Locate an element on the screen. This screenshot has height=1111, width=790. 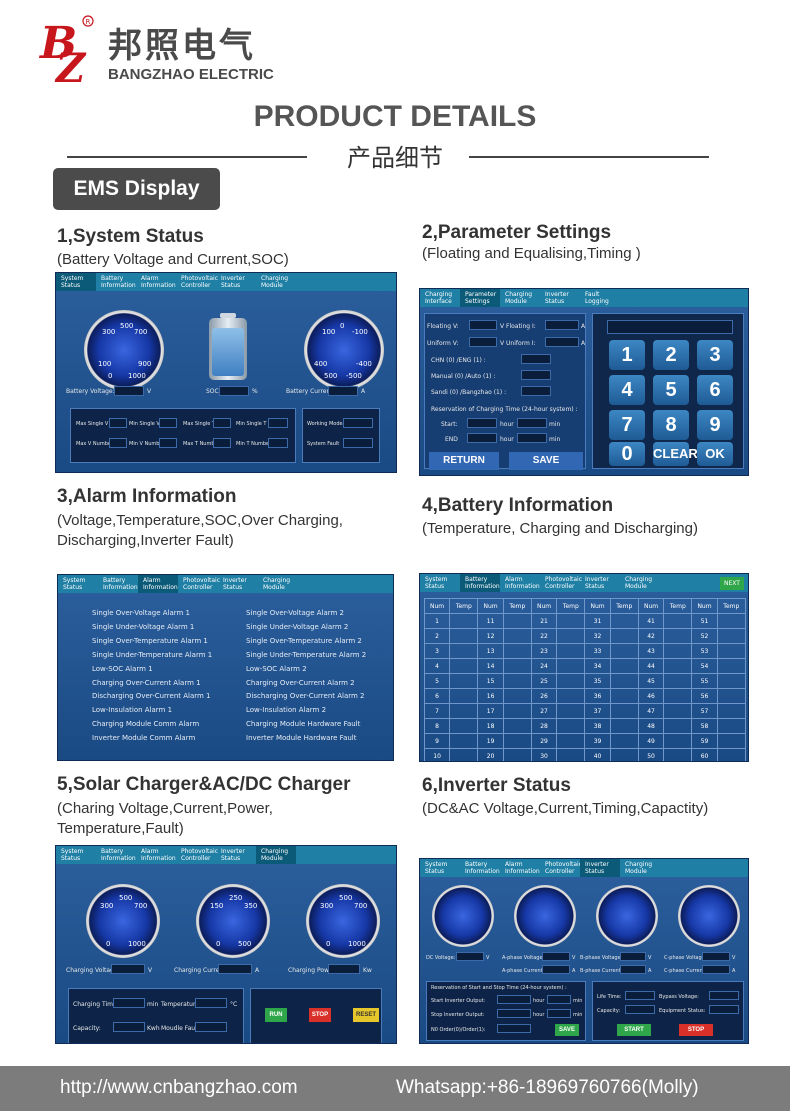
page-subtitle: 产品细节 is located at coordinates (395, 158).